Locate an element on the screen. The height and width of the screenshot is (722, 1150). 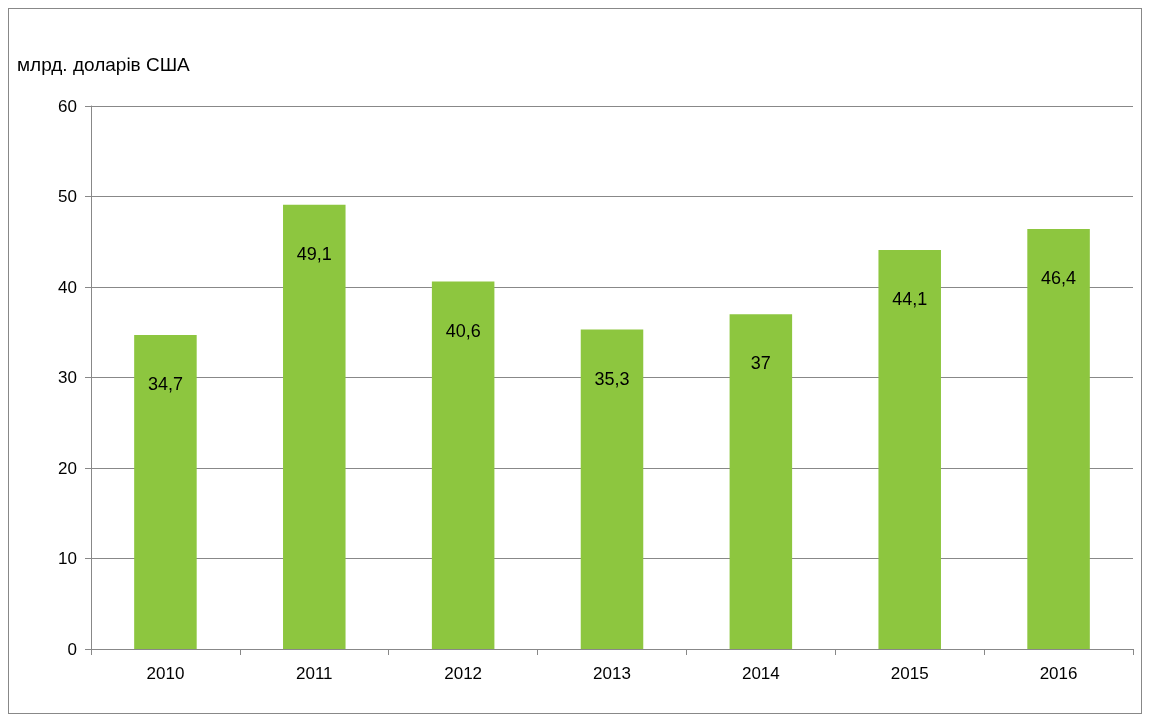
data-label: 44,1 is located at coordinates (910, 298).